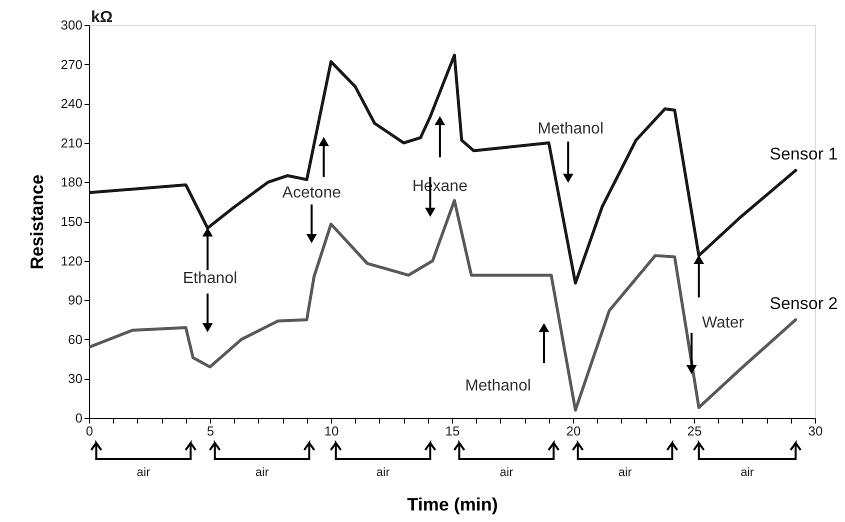  What do you see at coordinates (815, 431) in the screenshot?
I see `x-tick-label: 30` at bounding box center [815, 431].